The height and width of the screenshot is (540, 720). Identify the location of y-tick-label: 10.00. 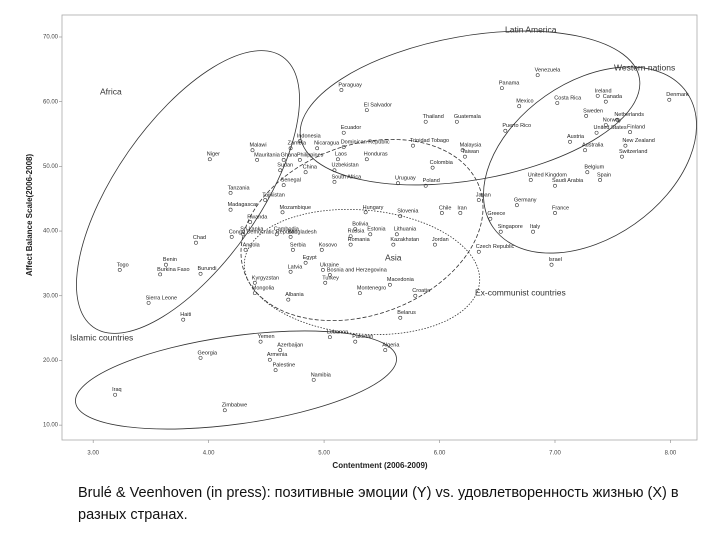
(51, 426).